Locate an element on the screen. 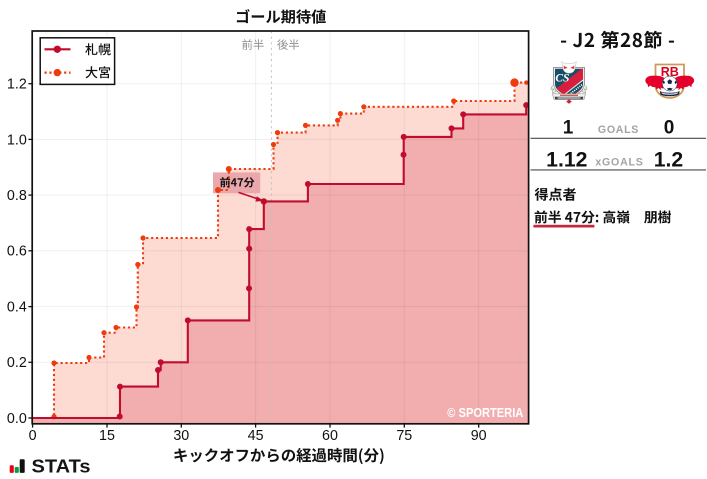 This screenshot has height=479, width=707. svg-text: 0.8 is located at coordinates (17, 196).